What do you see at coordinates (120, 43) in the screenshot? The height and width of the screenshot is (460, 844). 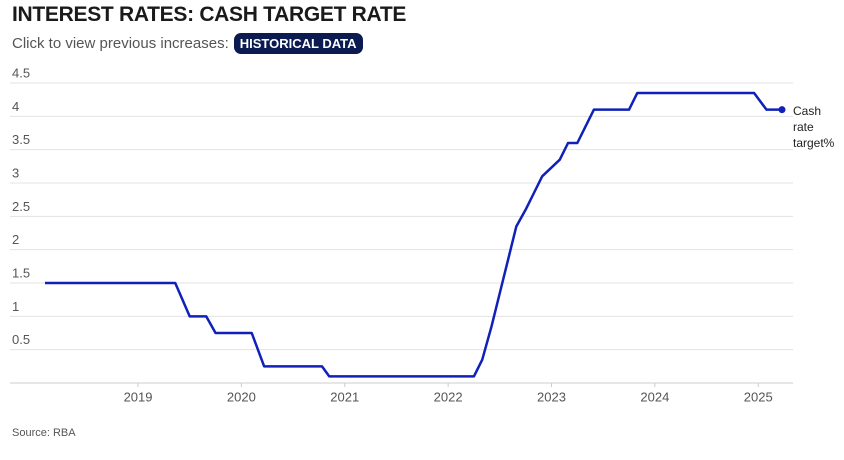 I see `subtitle: Click to view previous increases:` at bounding box center [120, 43].